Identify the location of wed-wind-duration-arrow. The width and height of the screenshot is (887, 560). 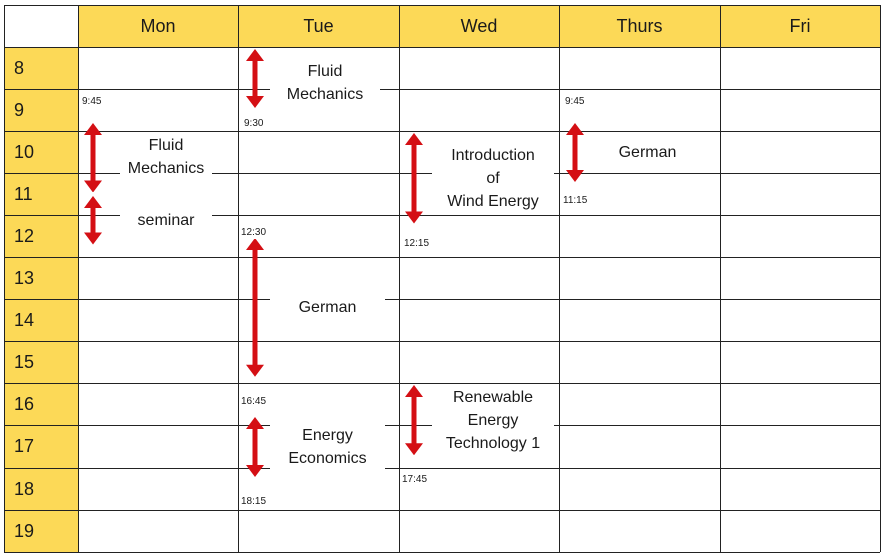
(414, 178).